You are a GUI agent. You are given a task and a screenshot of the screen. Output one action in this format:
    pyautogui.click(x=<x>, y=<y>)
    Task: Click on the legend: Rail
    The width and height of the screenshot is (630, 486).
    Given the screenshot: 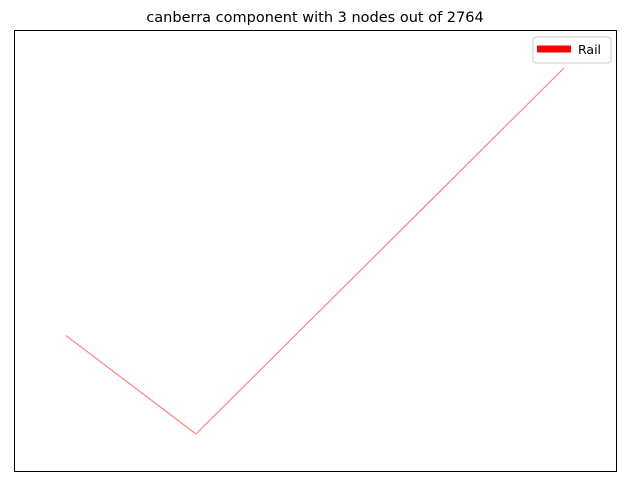 What is the action you would take?
    pyautogui.click(x=572, y=50)
    